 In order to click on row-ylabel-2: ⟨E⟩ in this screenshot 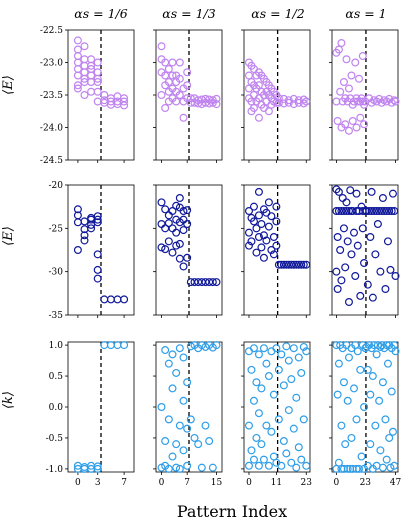, I will do `click(8, 236)`.